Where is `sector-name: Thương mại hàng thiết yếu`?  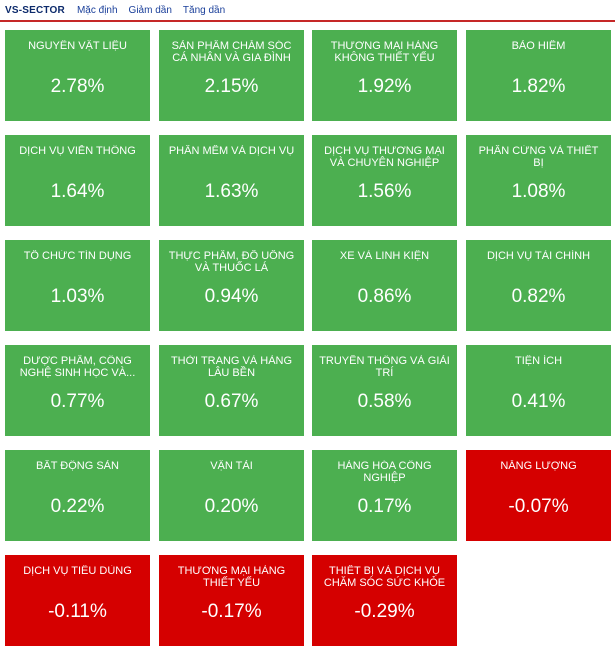 sector-name: Thương mại hàng thiết yếu is located at coordinates (231, 577).